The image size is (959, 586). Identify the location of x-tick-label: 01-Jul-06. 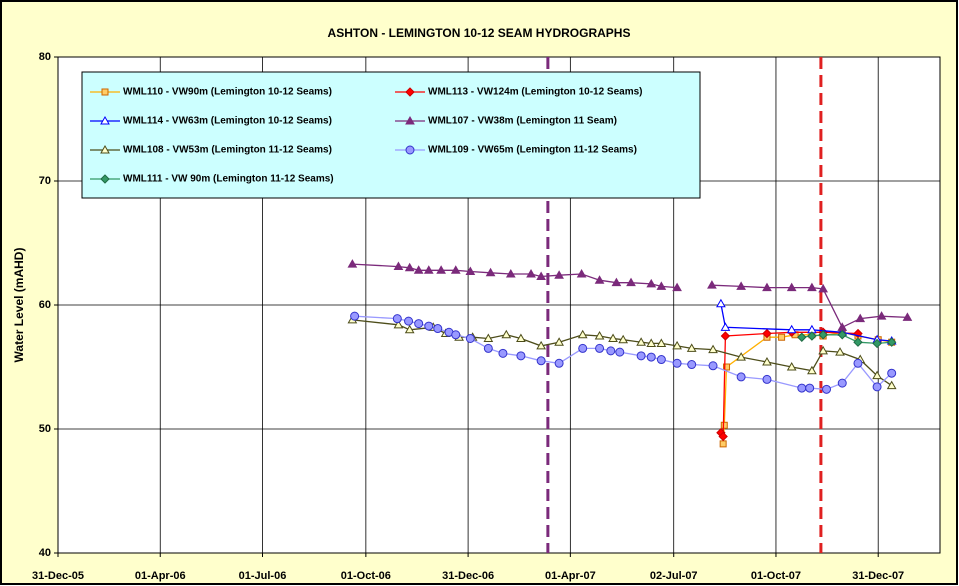
(263, 576).